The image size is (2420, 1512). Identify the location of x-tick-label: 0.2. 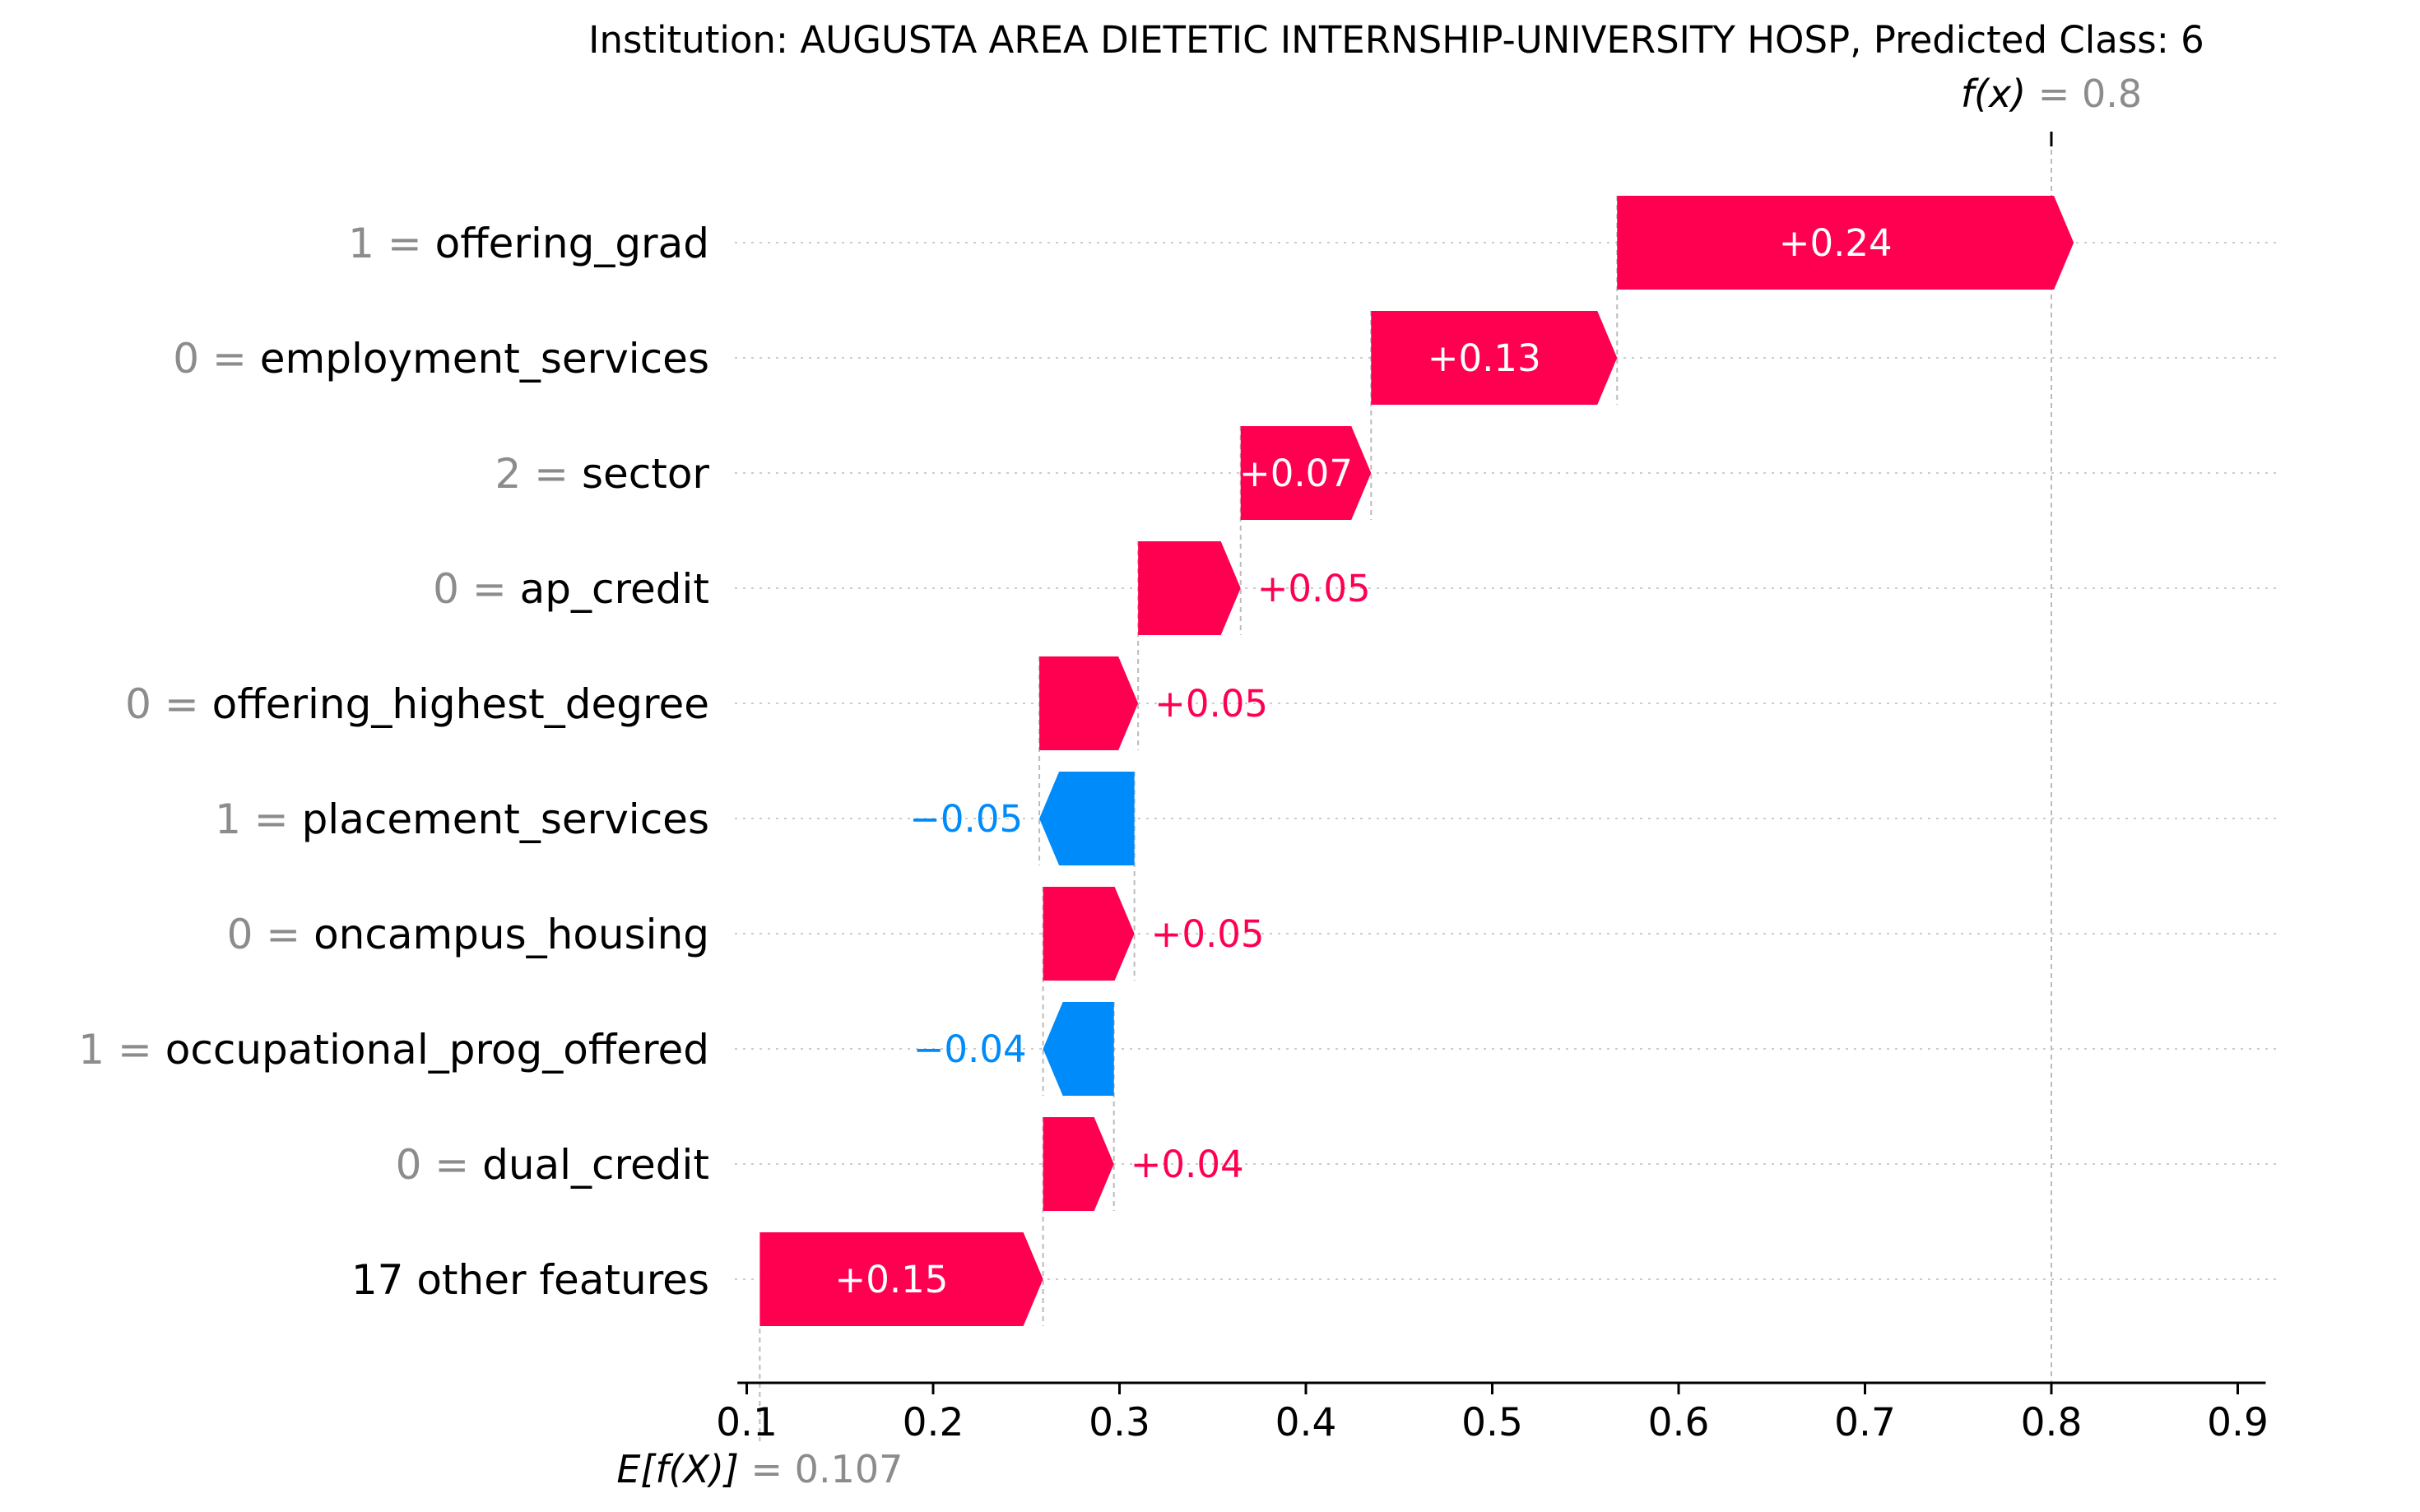
(933, 1422).